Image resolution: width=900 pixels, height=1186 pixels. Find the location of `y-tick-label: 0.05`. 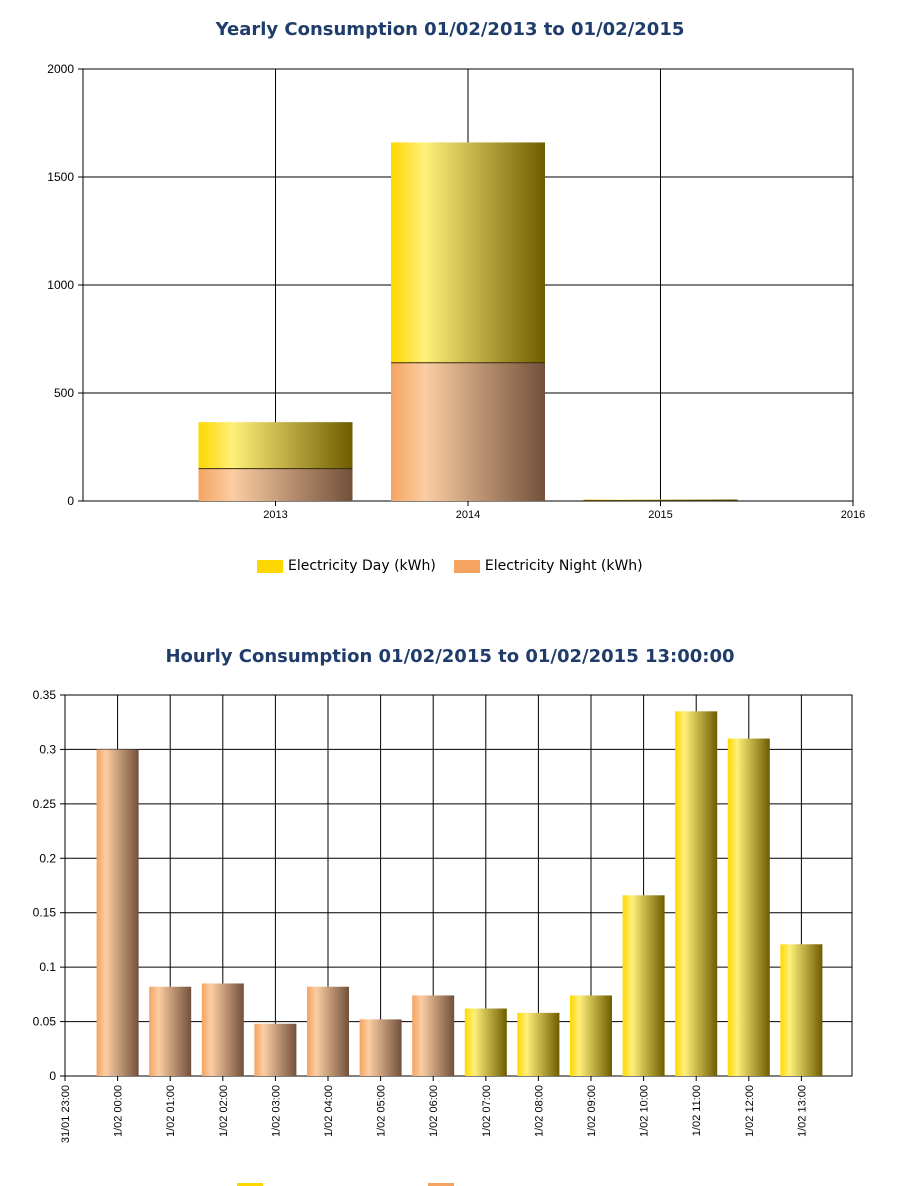

y-tick-label: 0.05 is located at coordinates (45, 1022).